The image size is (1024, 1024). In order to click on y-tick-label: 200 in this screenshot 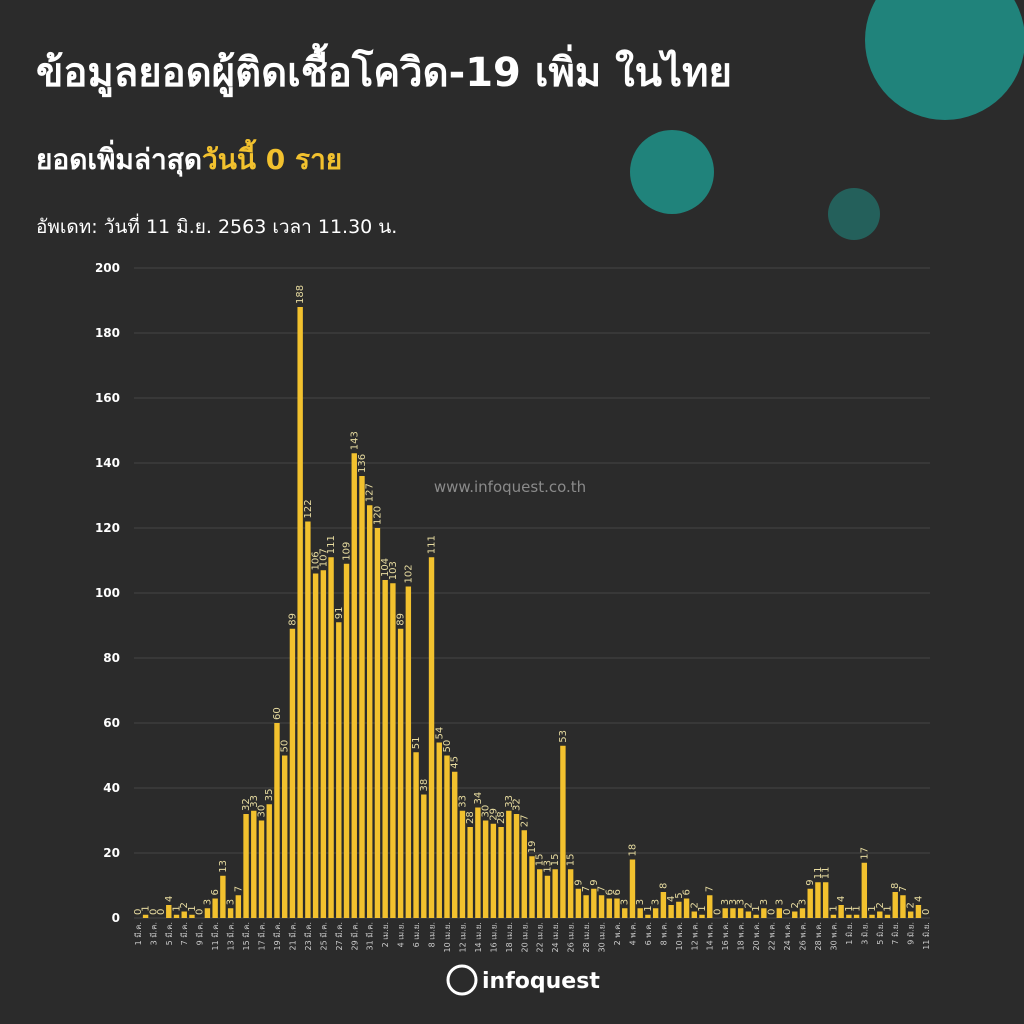, I will do `click(107, 268)`.